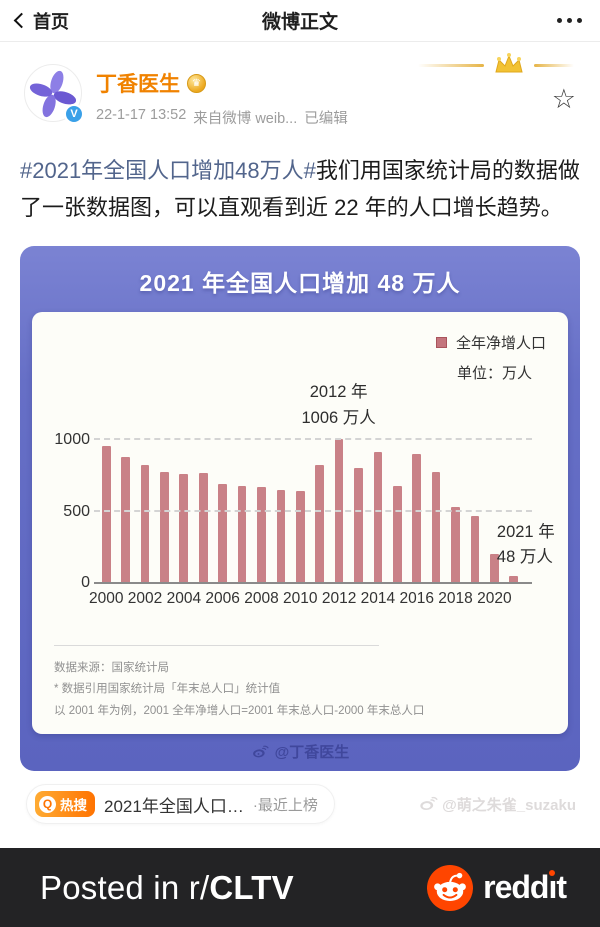  Describe the element at coordinates (300, 189) in the screenshot. I see `post-body-rest: 我们用国家统计局的数据做了一张数据图，可以直观看到近 22 年的人口增长趋势。` at that location.